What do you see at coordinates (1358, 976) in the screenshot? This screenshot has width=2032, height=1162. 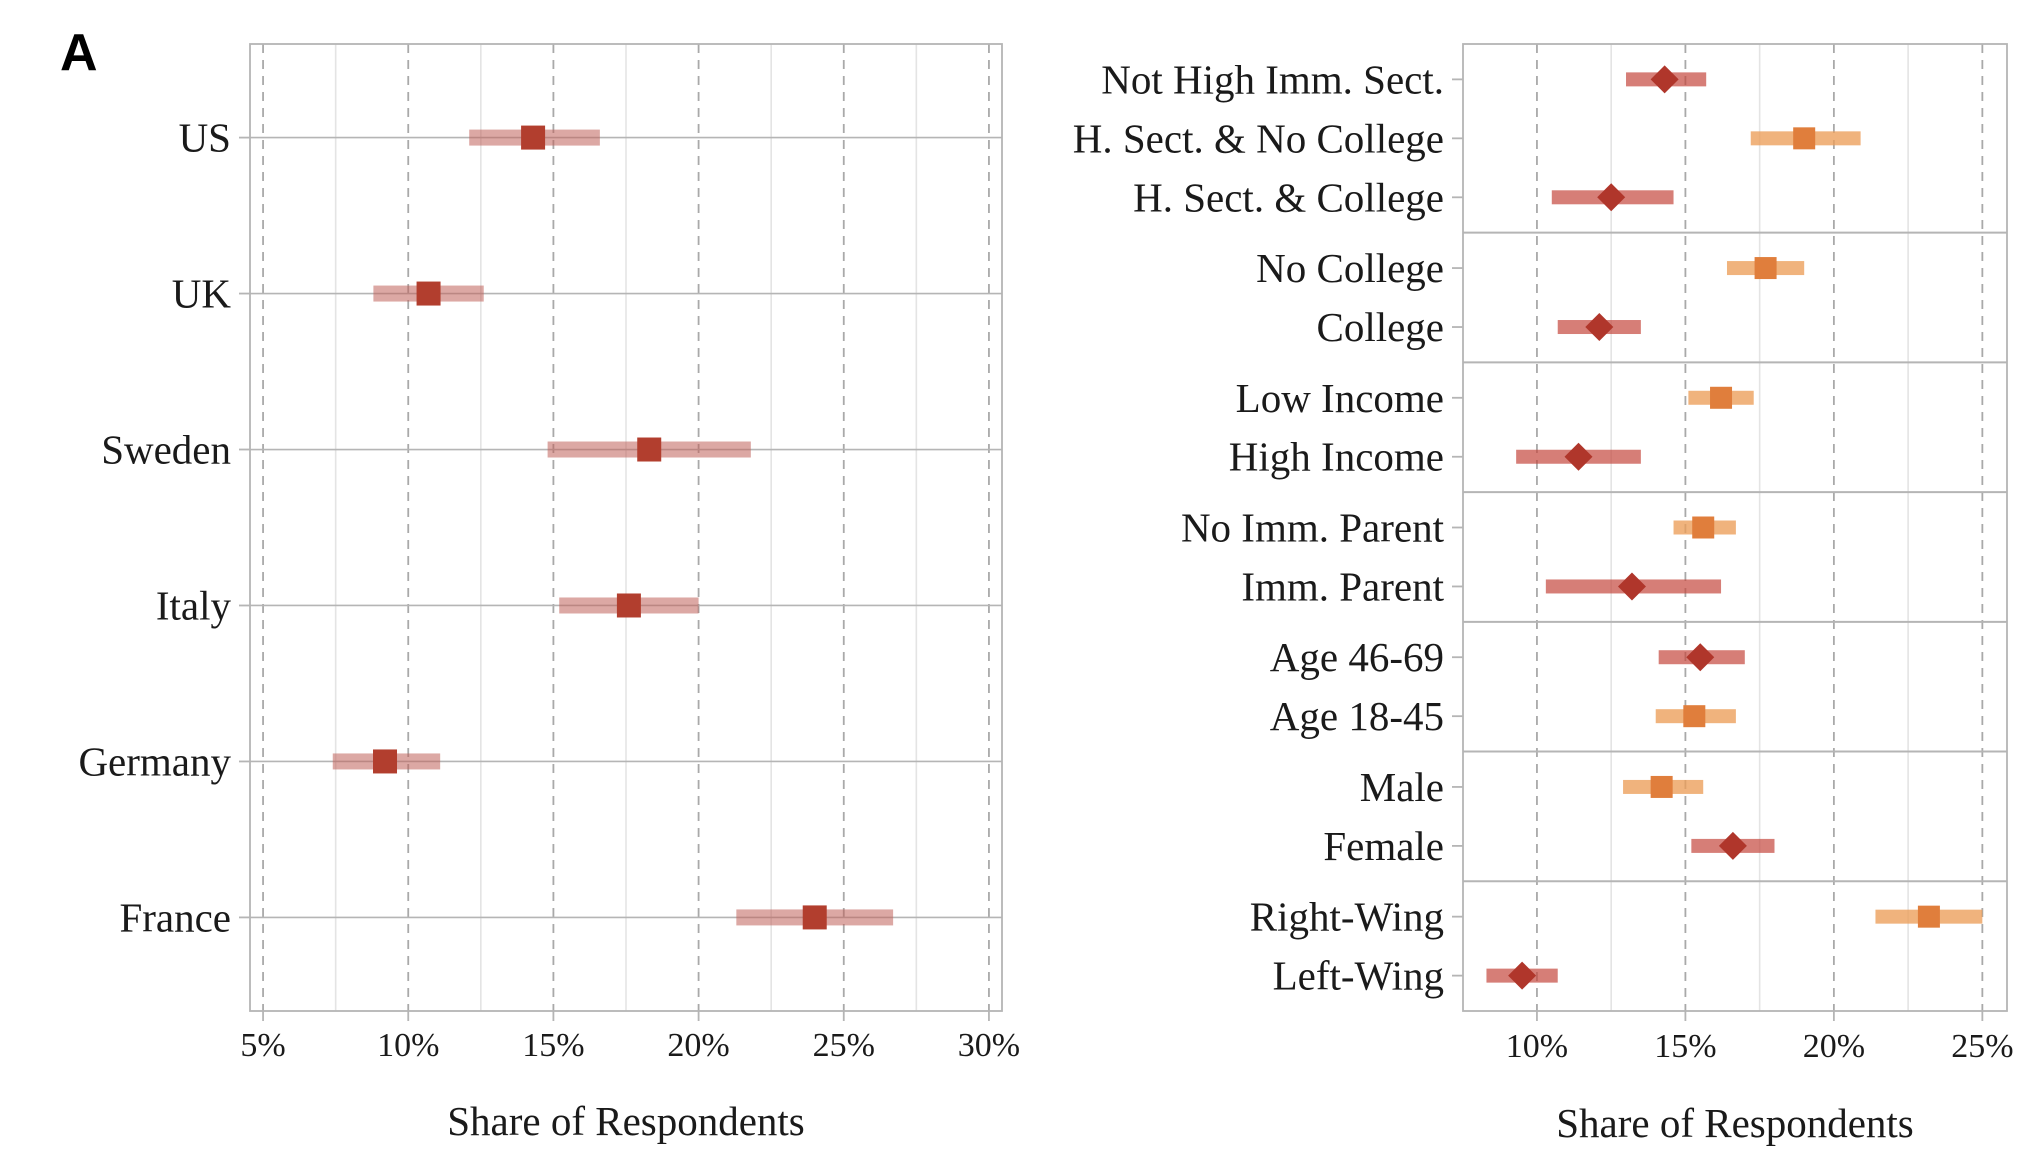 I see `y-tick-label: Left-Wing` at bounding box center [1358, 976].